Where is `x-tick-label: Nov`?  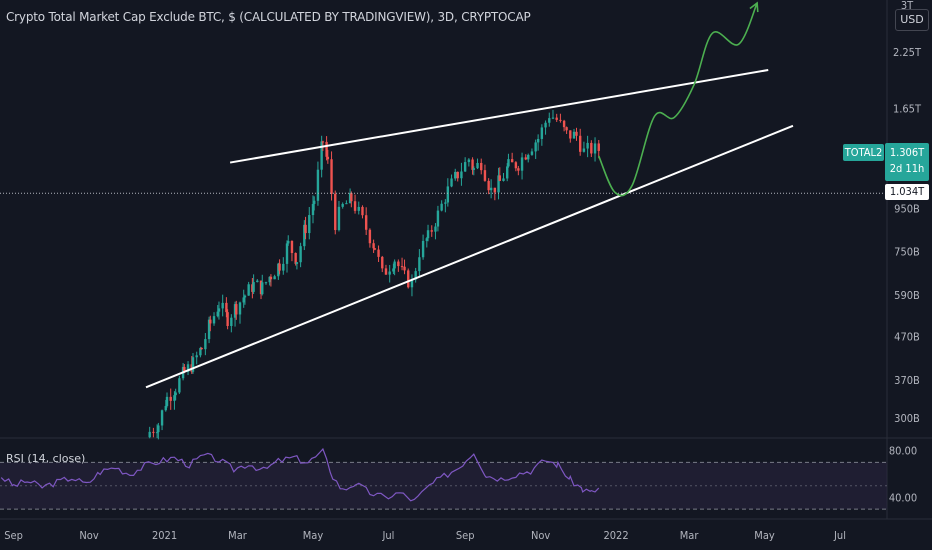
x-tick-label: Nov is located at coordinates (540, 535).